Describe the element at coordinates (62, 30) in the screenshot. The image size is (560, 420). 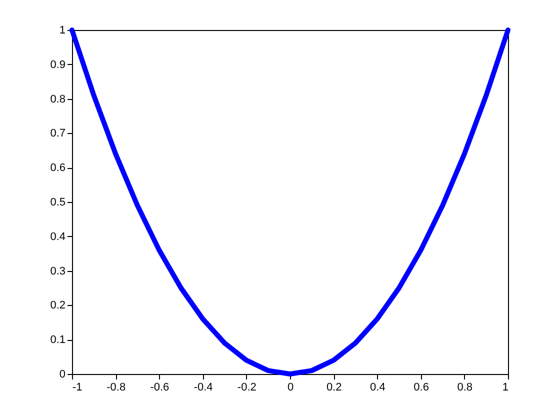
I see `y-tick-label: 1` at that location.